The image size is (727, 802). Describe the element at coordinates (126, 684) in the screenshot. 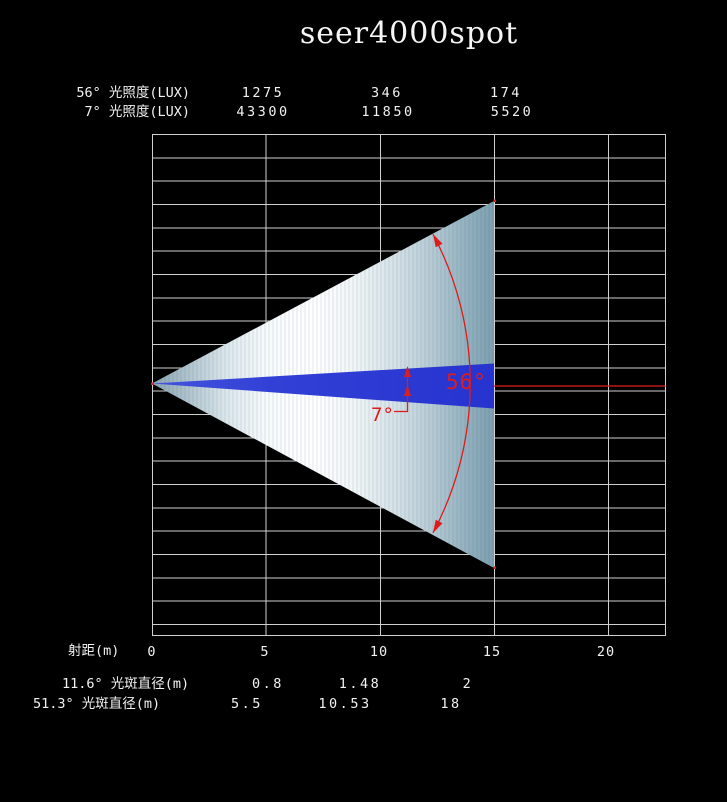

I see `spot-diameter-row-116-label: 11.6° 光斑直径(m)` at that location.